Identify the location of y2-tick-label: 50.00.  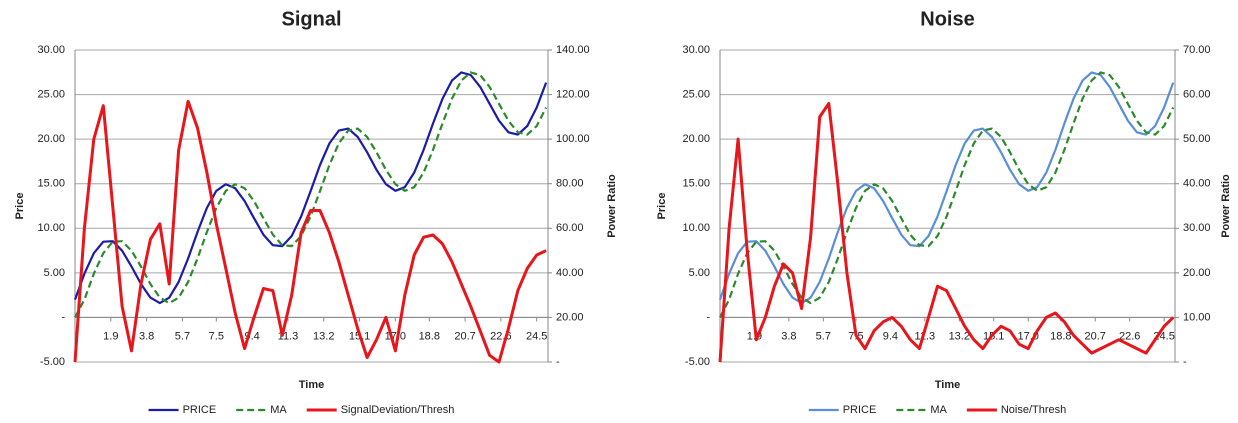
(1197, 139).